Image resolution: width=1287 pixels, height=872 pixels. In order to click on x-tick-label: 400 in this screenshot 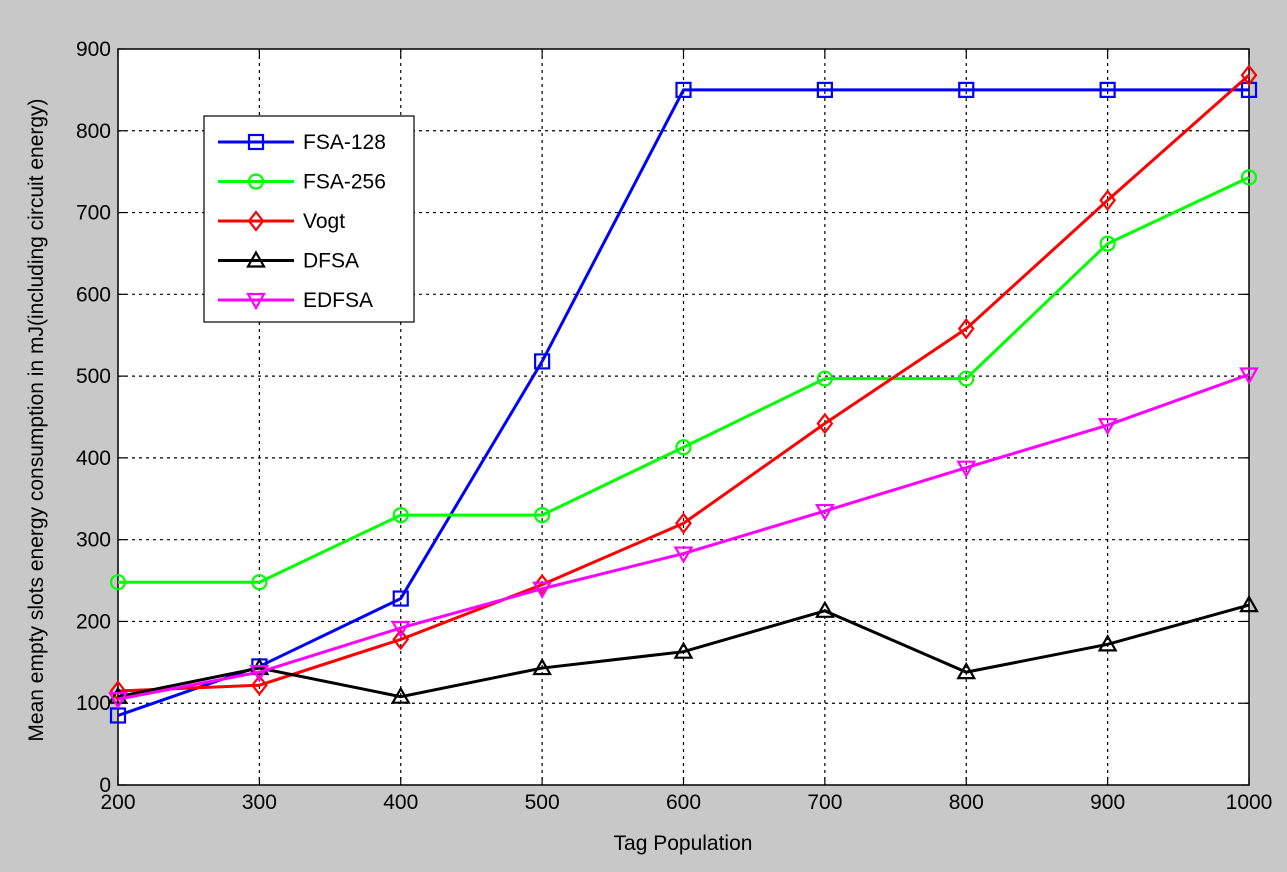, I will do `click(400, 802)`.